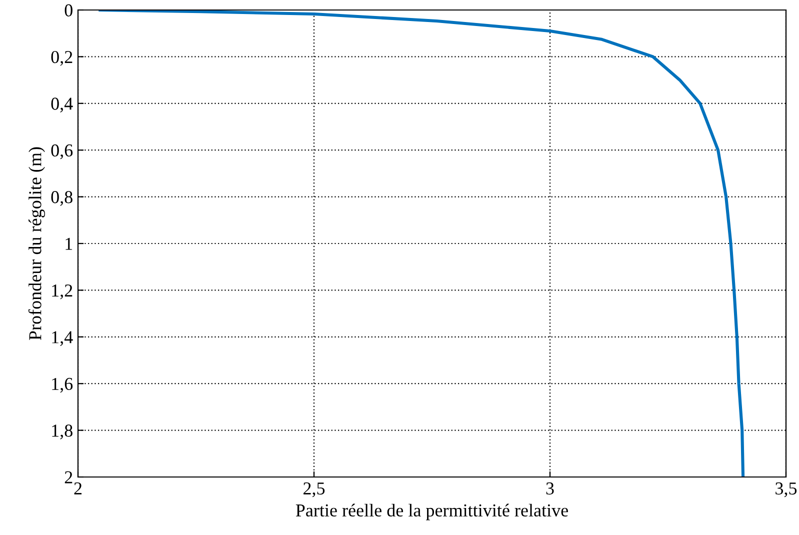  Describe the element at coordinates (37, 243) in the screenshot. I see `y-axis-title: Profondeur du régolite (m)` at that location.